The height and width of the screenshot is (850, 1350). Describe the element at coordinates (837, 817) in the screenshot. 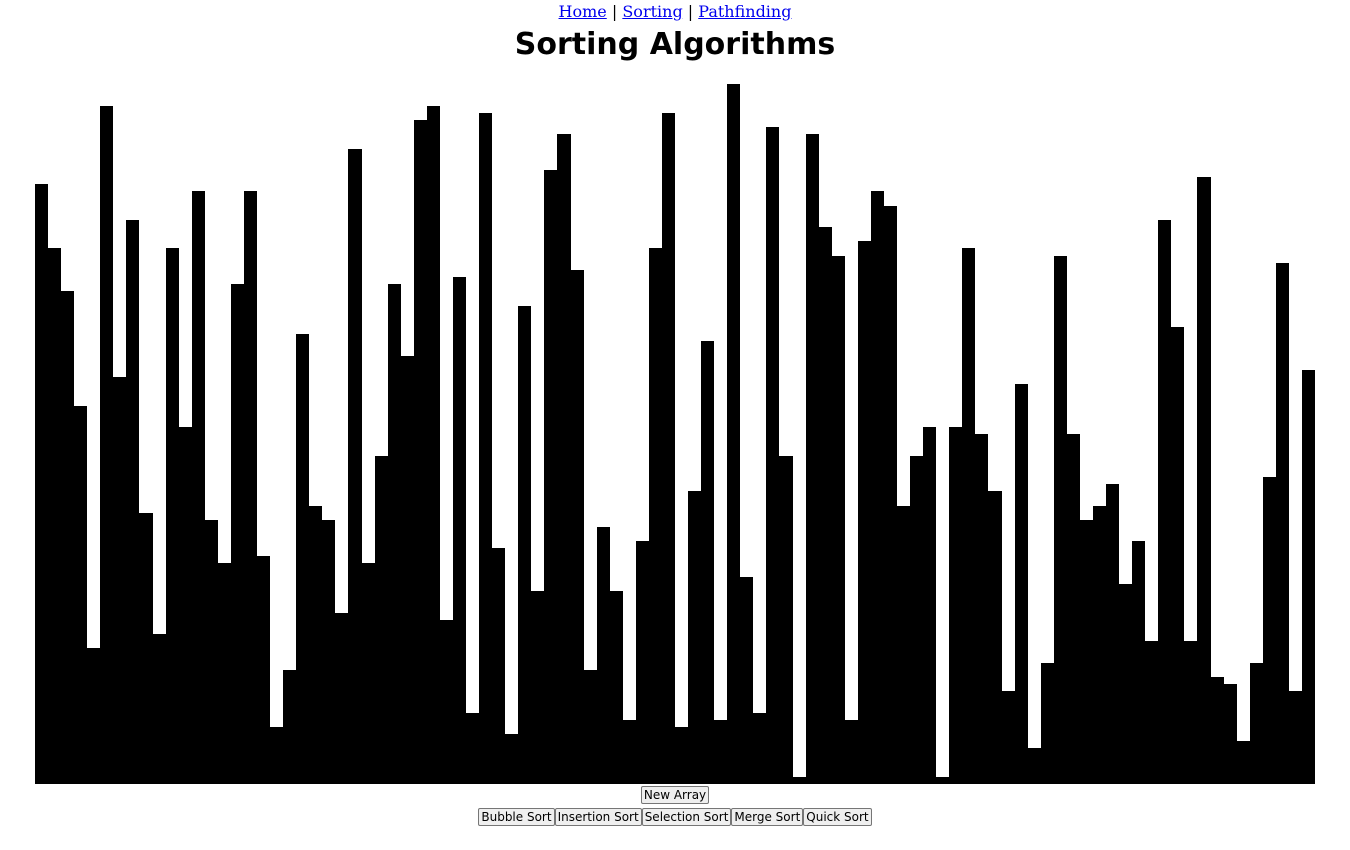

I see `quick-sort-button: Quick Sort` at that location.